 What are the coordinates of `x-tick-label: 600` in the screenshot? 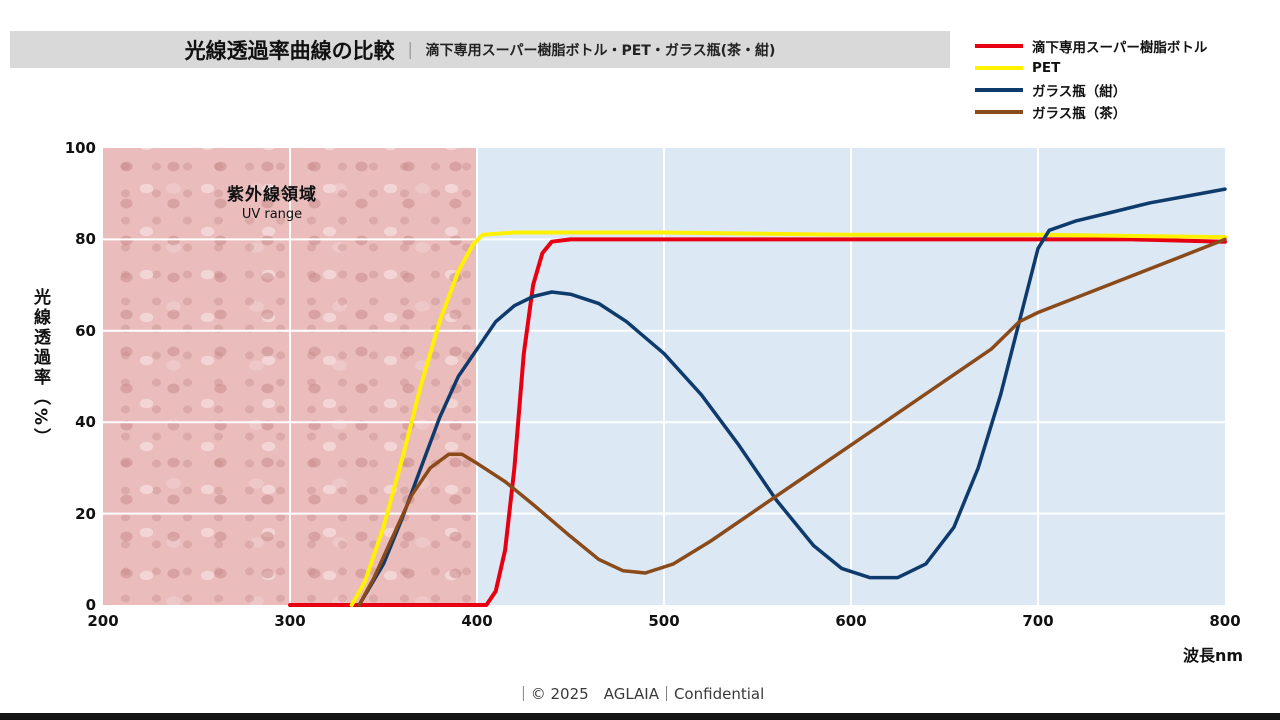 It's located at (851, 621).